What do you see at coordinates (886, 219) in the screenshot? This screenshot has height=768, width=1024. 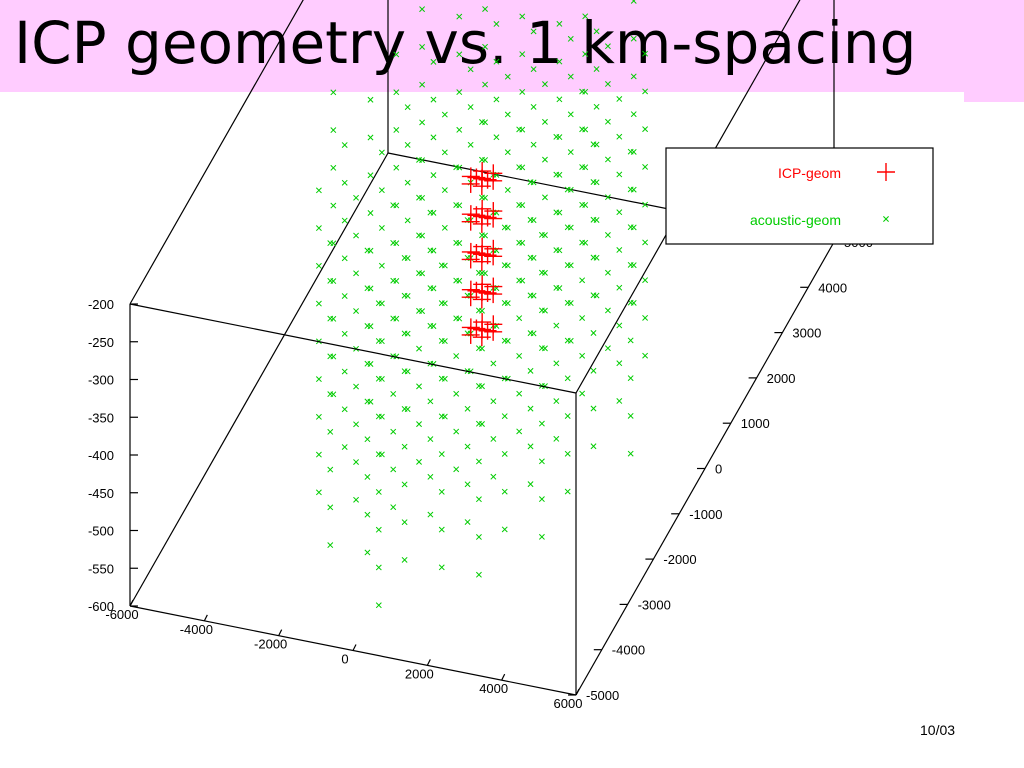 I see `legend-marker-acoustic` at bounding box center [886, 219].